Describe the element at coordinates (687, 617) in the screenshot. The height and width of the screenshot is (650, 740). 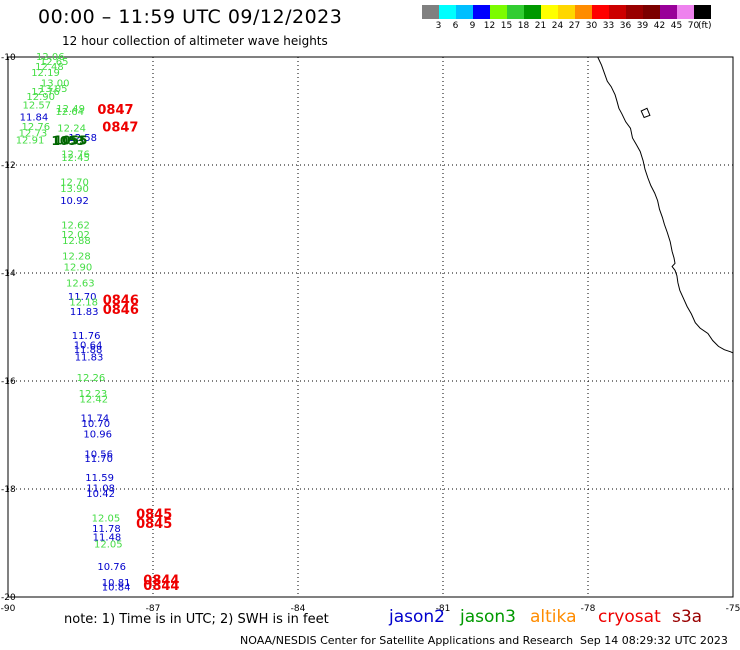
I see `satellite-legend-s3a: s3a` at that location.